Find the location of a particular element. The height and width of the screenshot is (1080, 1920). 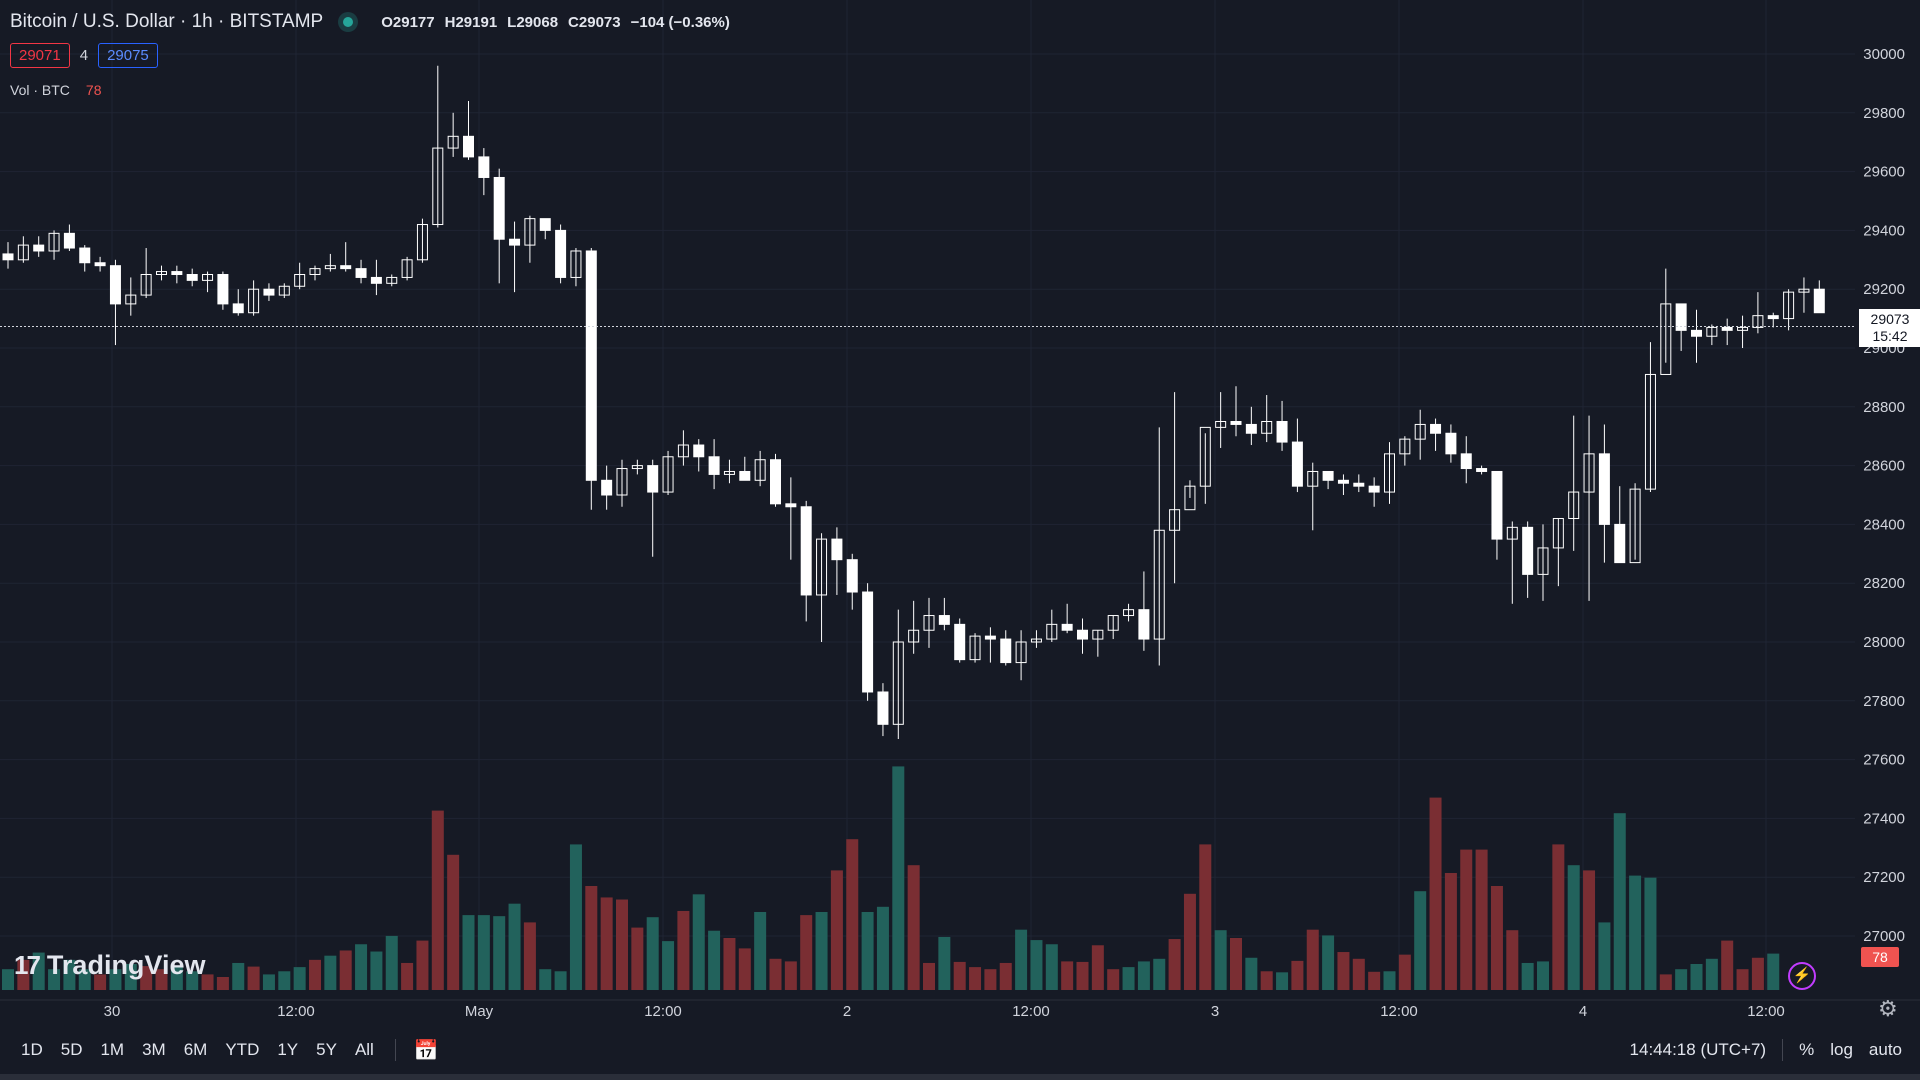

lightning-icon: ⚡ is located at coordinates (1802, 976).